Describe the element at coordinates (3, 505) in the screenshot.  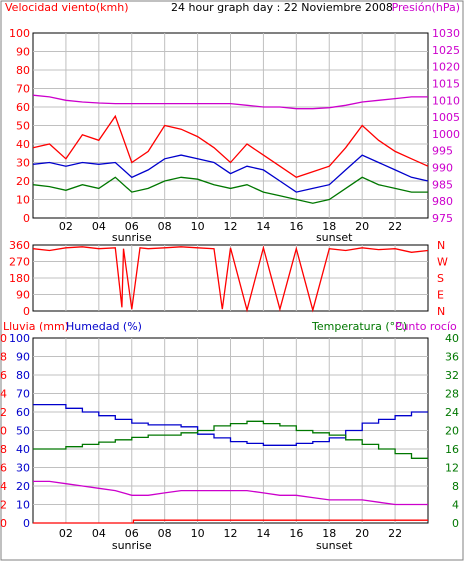
I see `rain-tick-label: 2` at that location.